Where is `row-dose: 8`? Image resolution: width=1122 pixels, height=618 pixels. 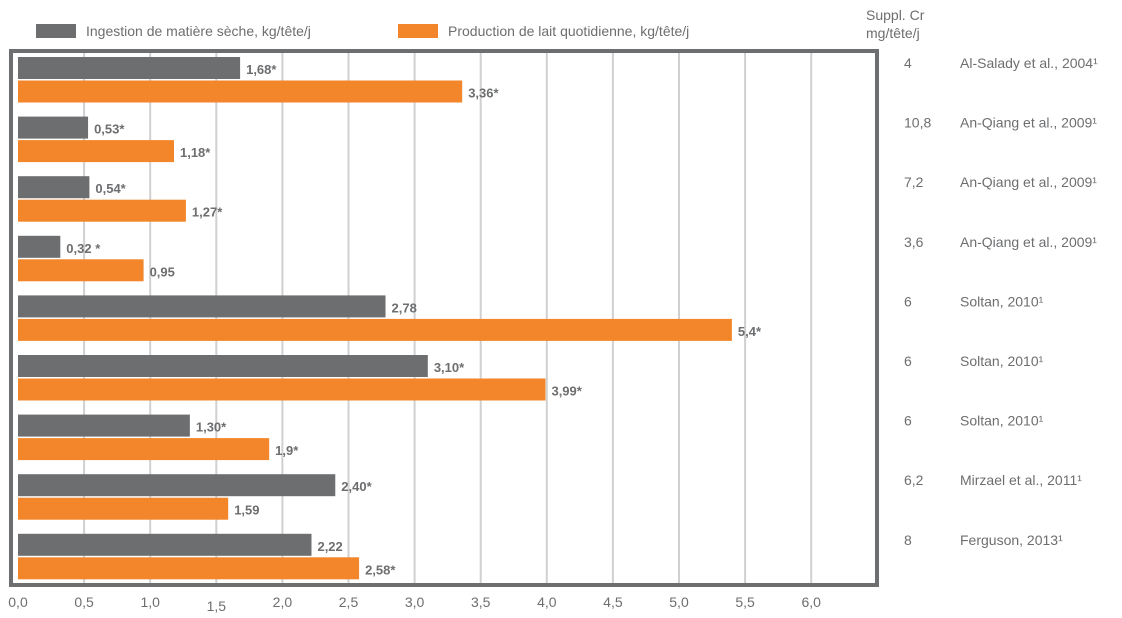 row-dose: 8 is located at coordinates (908, 540).